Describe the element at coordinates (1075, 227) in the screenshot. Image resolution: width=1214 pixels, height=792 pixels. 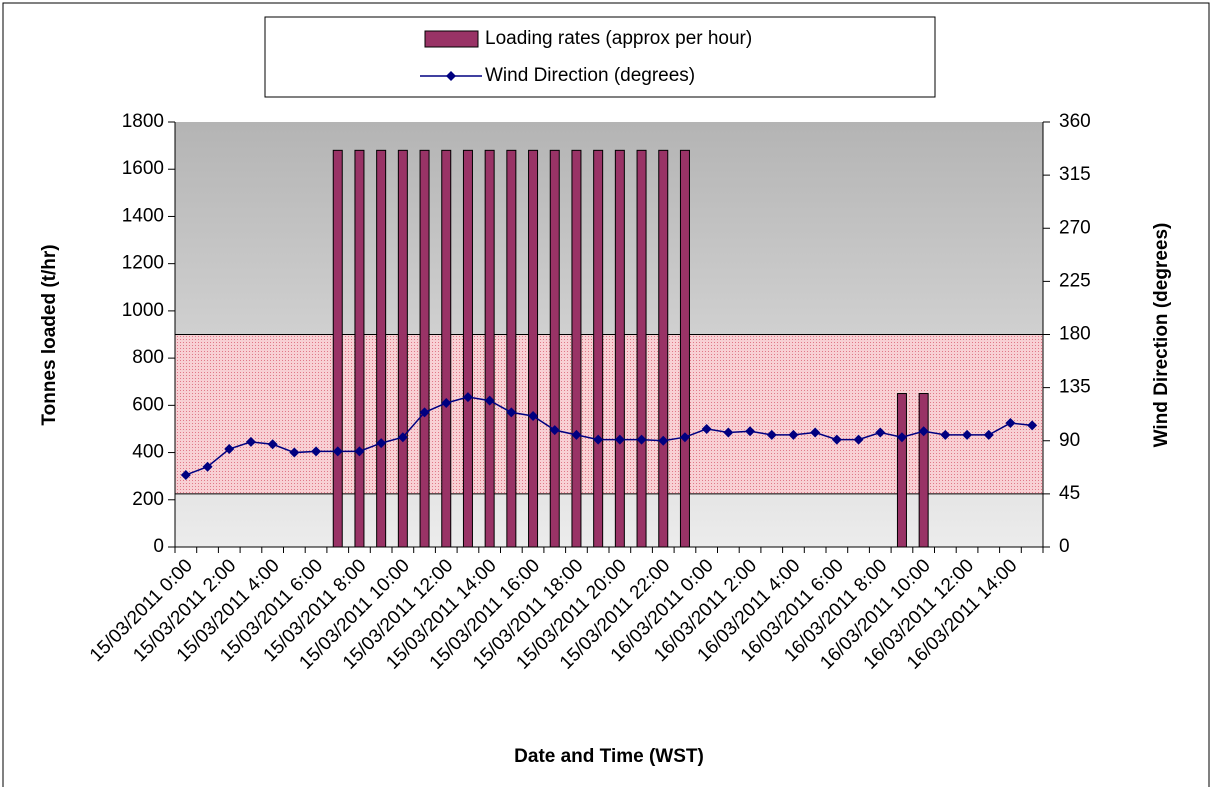
I see `y2-tick-label: 270` at that location.